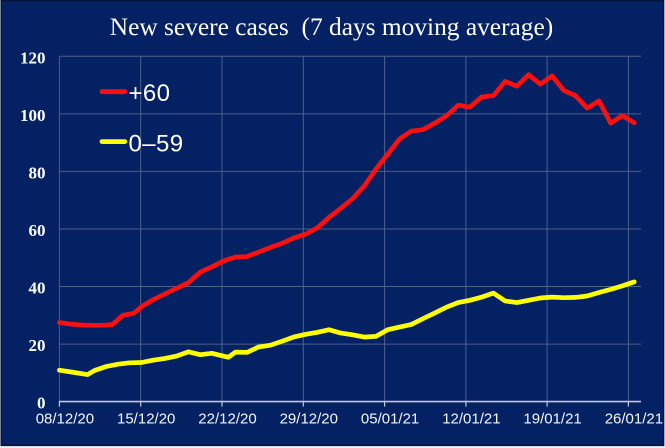 This screenshot has width=665, height=448. Describe the element at coordinates (33, 115) in the screenshot. I see `svg-text: 100` at that location.